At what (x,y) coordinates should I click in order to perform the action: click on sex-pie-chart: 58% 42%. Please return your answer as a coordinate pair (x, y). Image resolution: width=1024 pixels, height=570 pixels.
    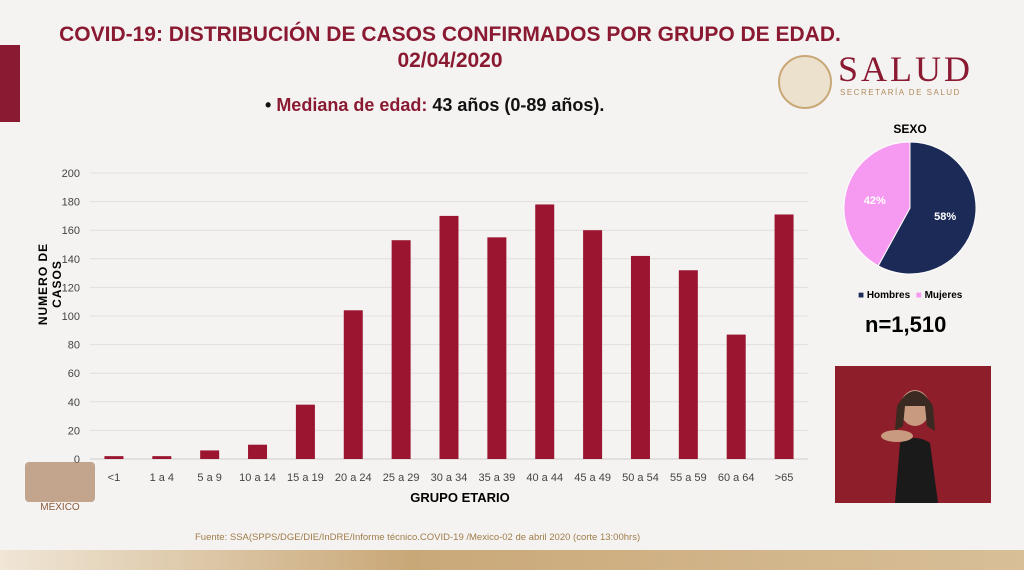
    Looking at the image, I should click on (910, 208).